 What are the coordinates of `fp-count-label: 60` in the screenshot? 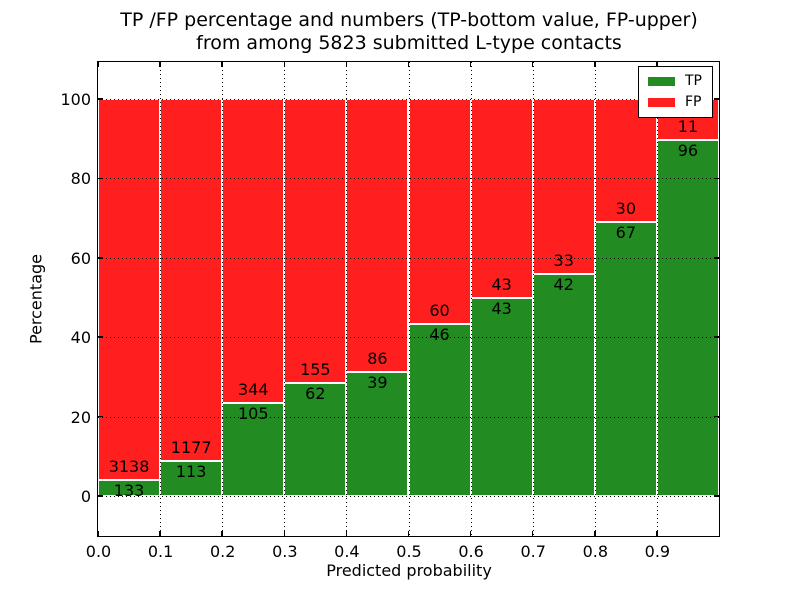 It's located at (439, 310).